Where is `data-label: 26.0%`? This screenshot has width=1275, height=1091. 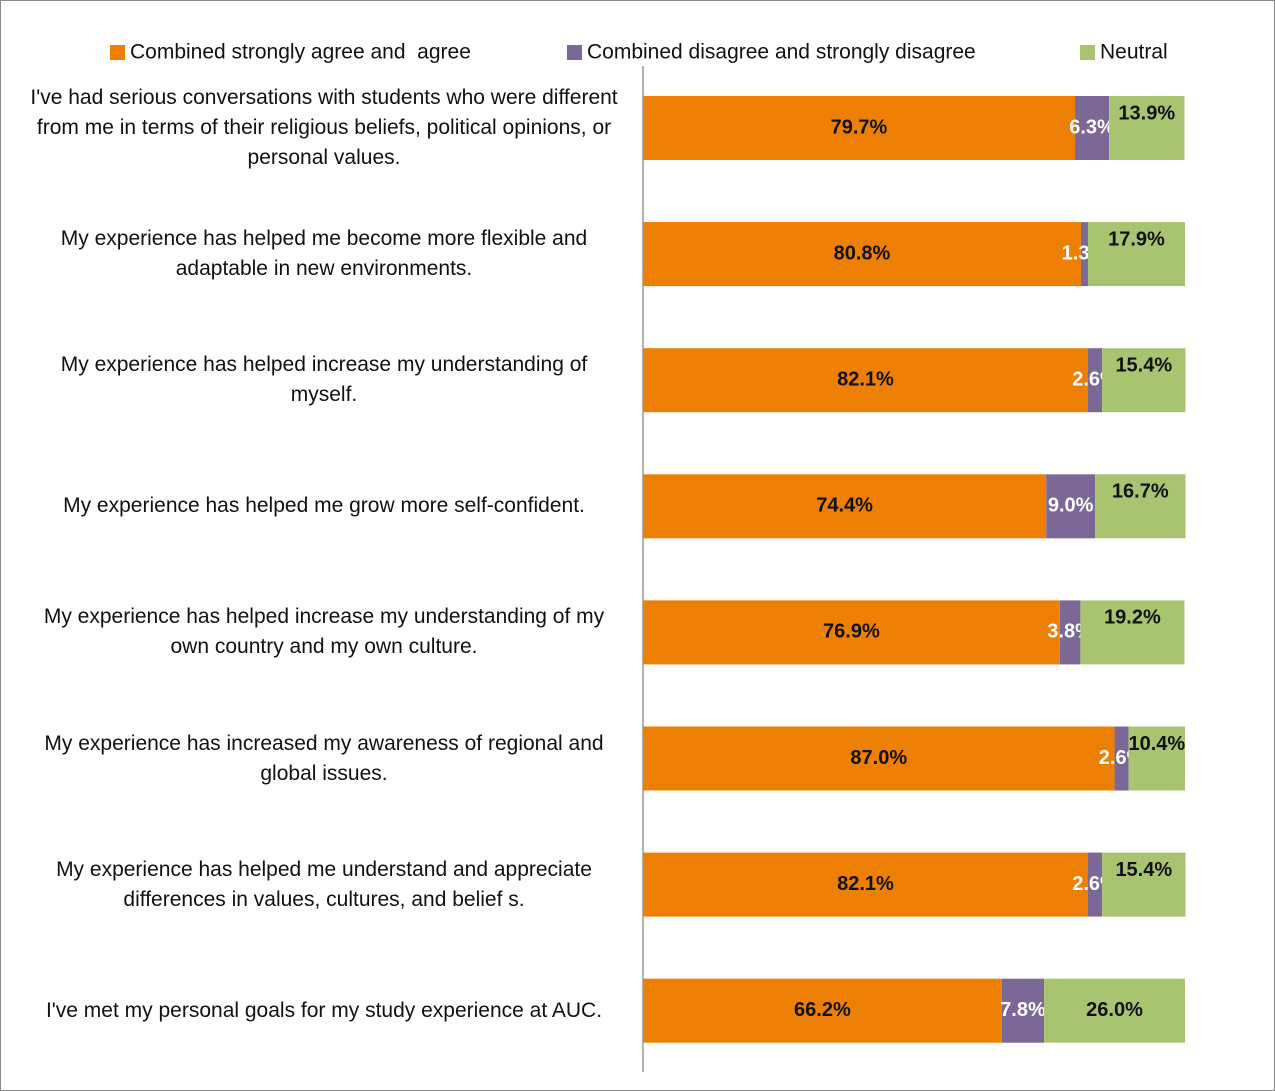
data-label: 26.0% is located at coordinates (1114, 1010).